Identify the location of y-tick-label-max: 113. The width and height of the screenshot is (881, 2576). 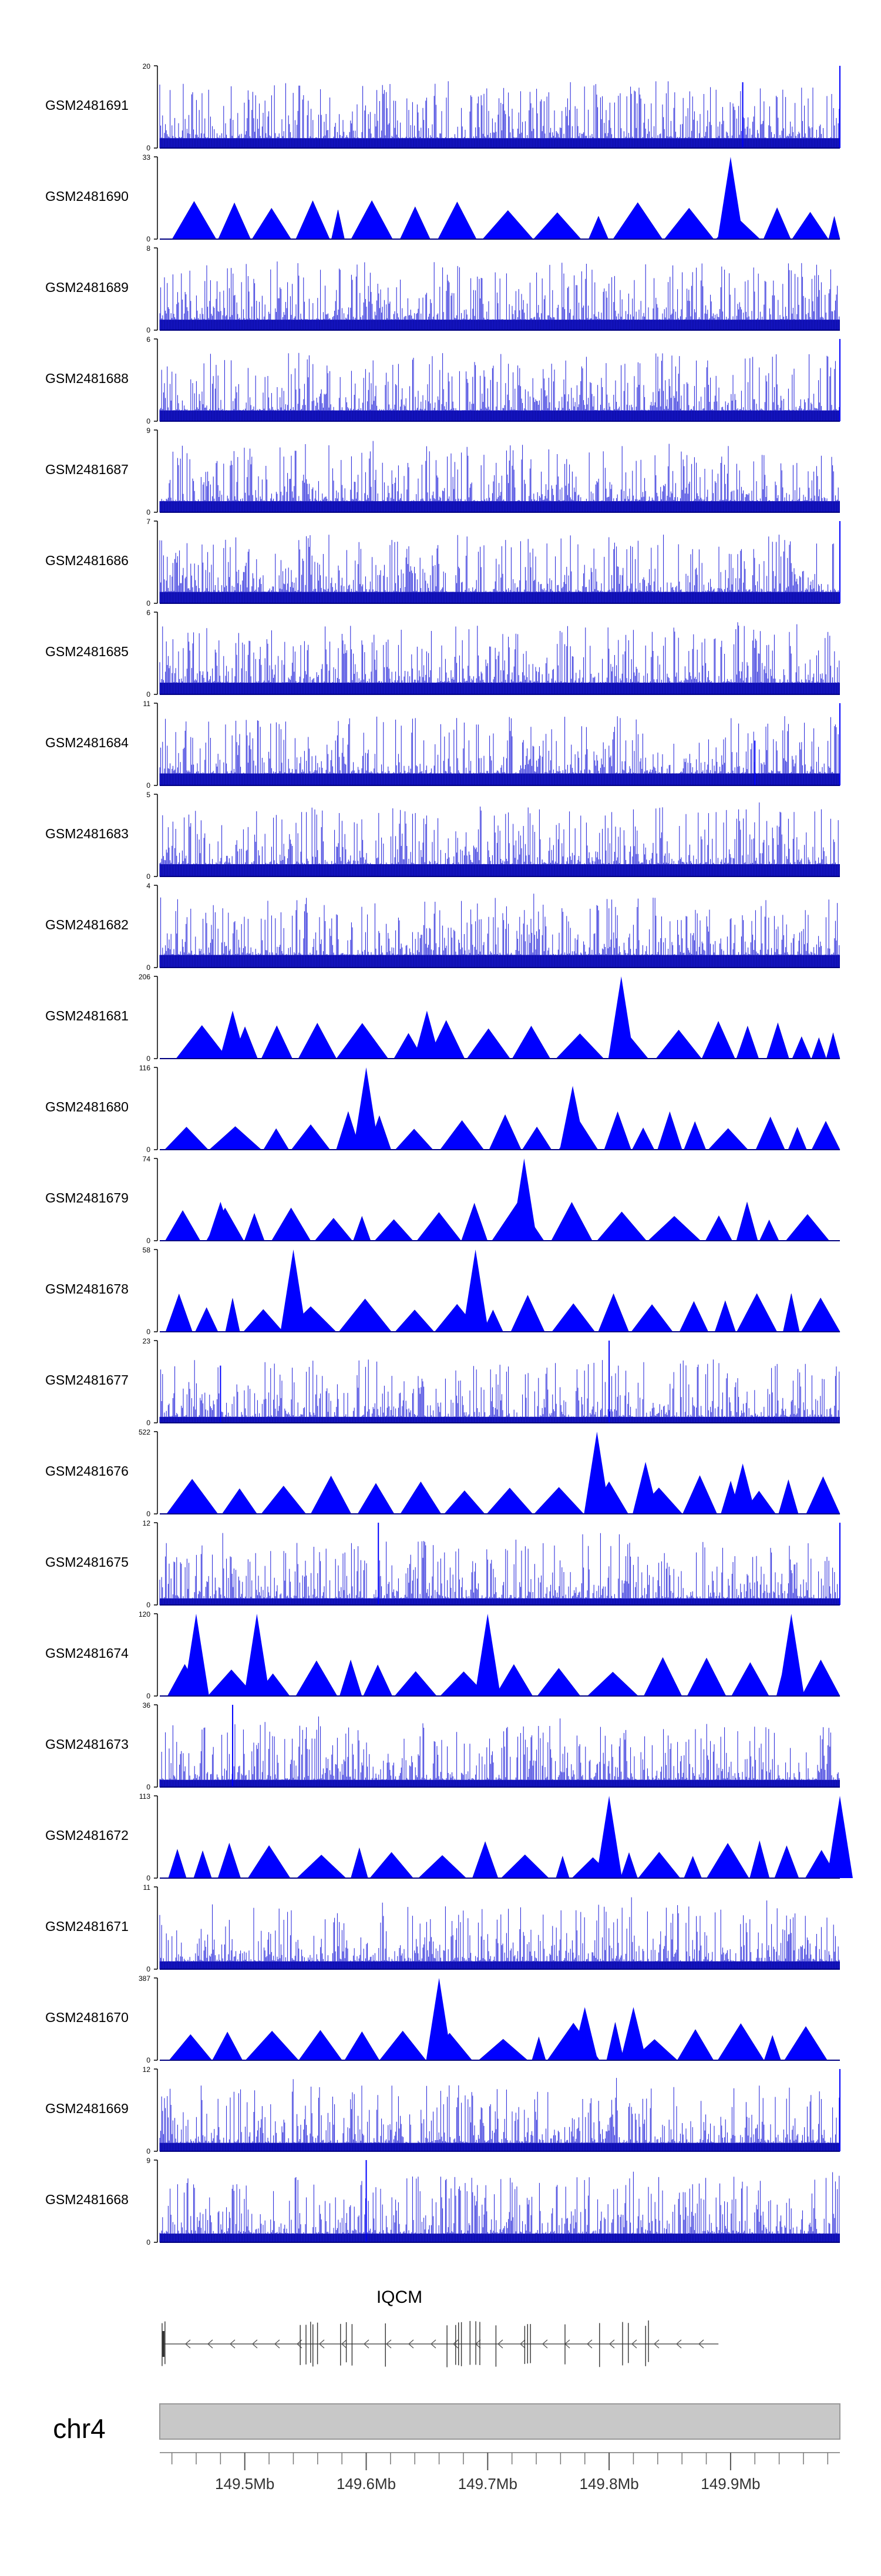
(145, 1796).